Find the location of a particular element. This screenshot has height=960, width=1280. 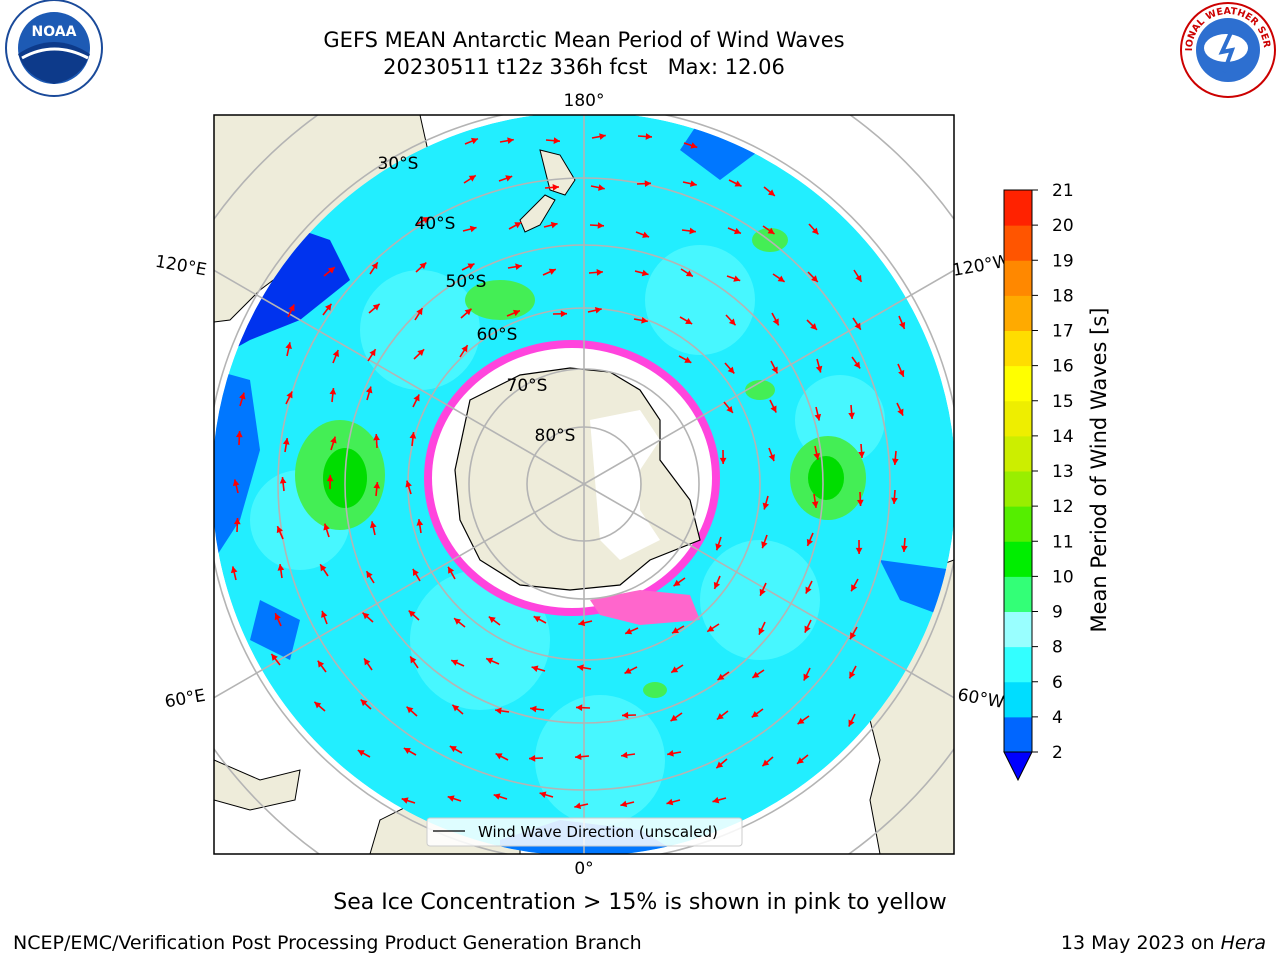

lat-label-30s: 30°S is located at coordinates (398, 164).